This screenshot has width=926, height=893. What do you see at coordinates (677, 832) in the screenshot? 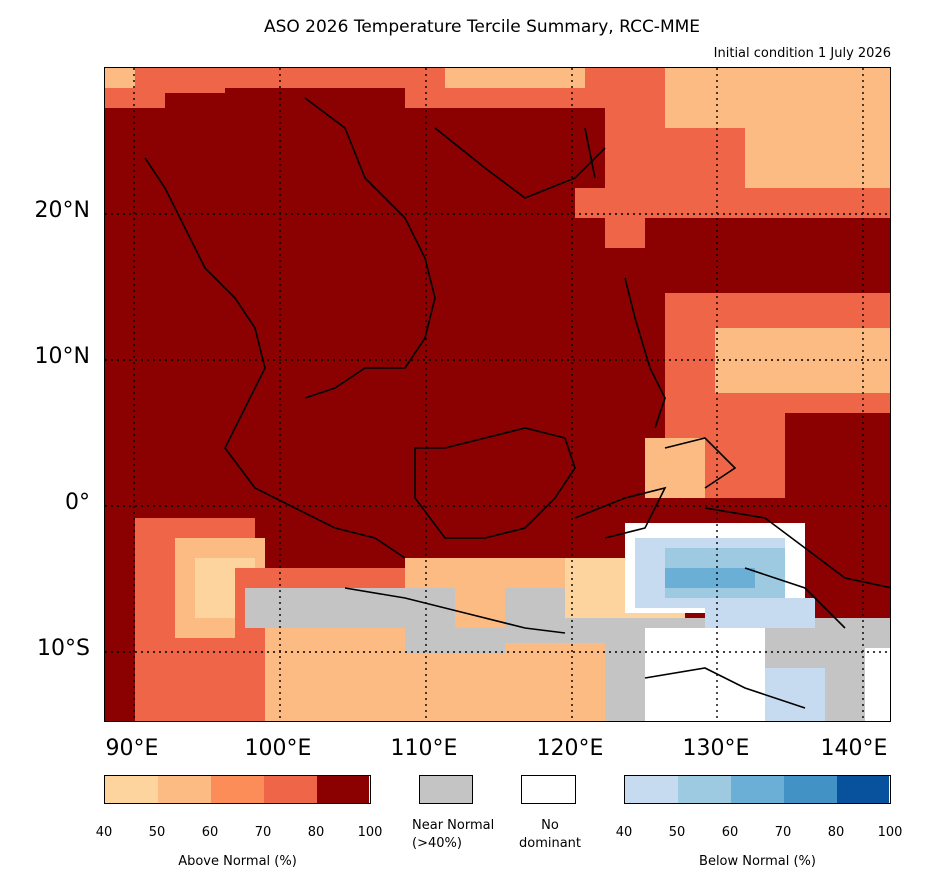
I see `below-tick-50: 50` at bounding box center [677, 832].